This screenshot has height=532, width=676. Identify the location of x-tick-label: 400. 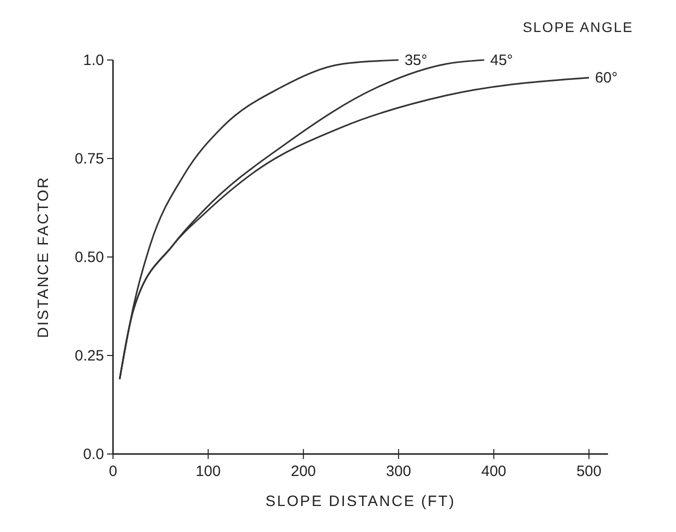
(493, 471).